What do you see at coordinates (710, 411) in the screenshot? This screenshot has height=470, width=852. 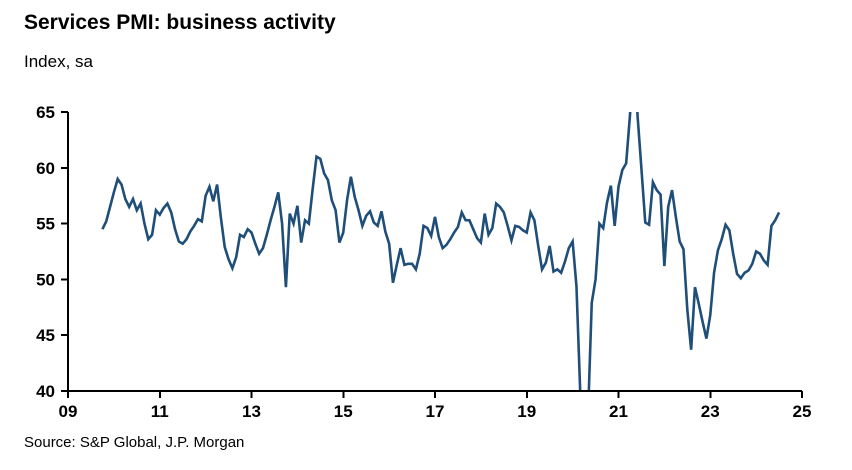 I see `x-tick-label: 23` at bounding box center [710, 411].